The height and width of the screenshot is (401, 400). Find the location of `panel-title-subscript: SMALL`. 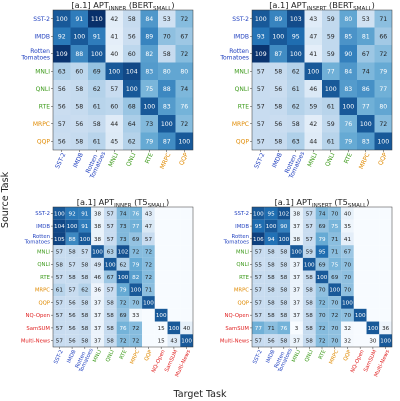

panel-title-subscript: SMALL is located at coordinates (357, 206).